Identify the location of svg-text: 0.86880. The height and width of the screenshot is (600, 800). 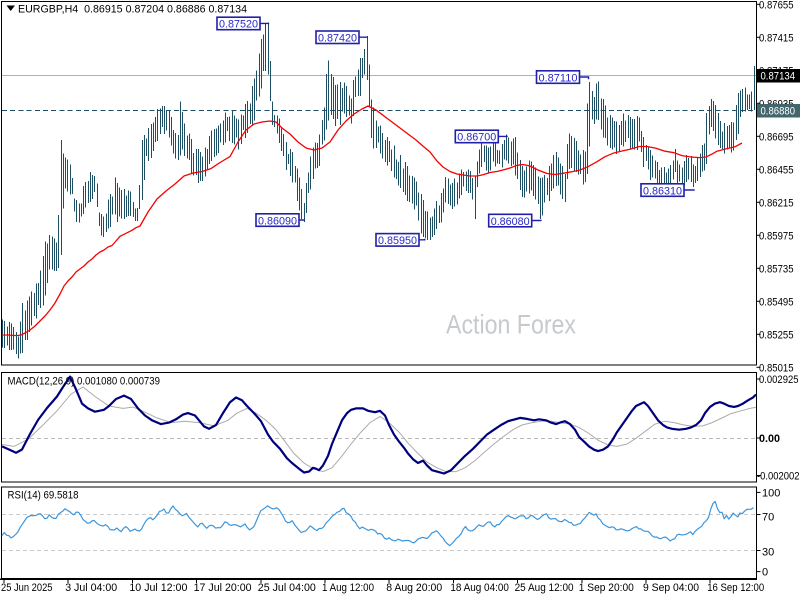
(778, 112).